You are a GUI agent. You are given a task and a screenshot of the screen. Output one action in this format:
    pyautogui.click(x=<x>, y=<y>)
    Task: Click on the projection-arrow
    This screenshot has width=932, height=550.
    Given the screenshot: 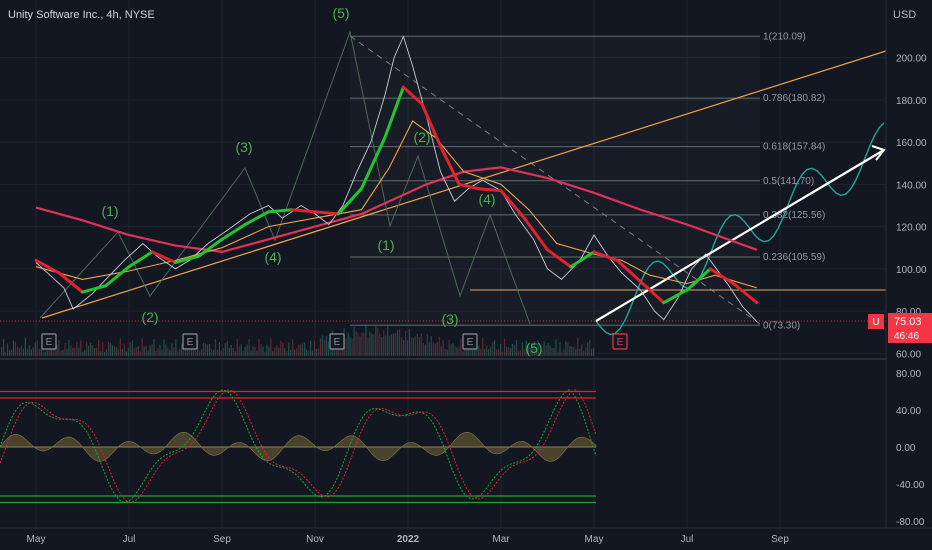 What is the action you would take?
    pyautogui.click(x=740, y=235)
    